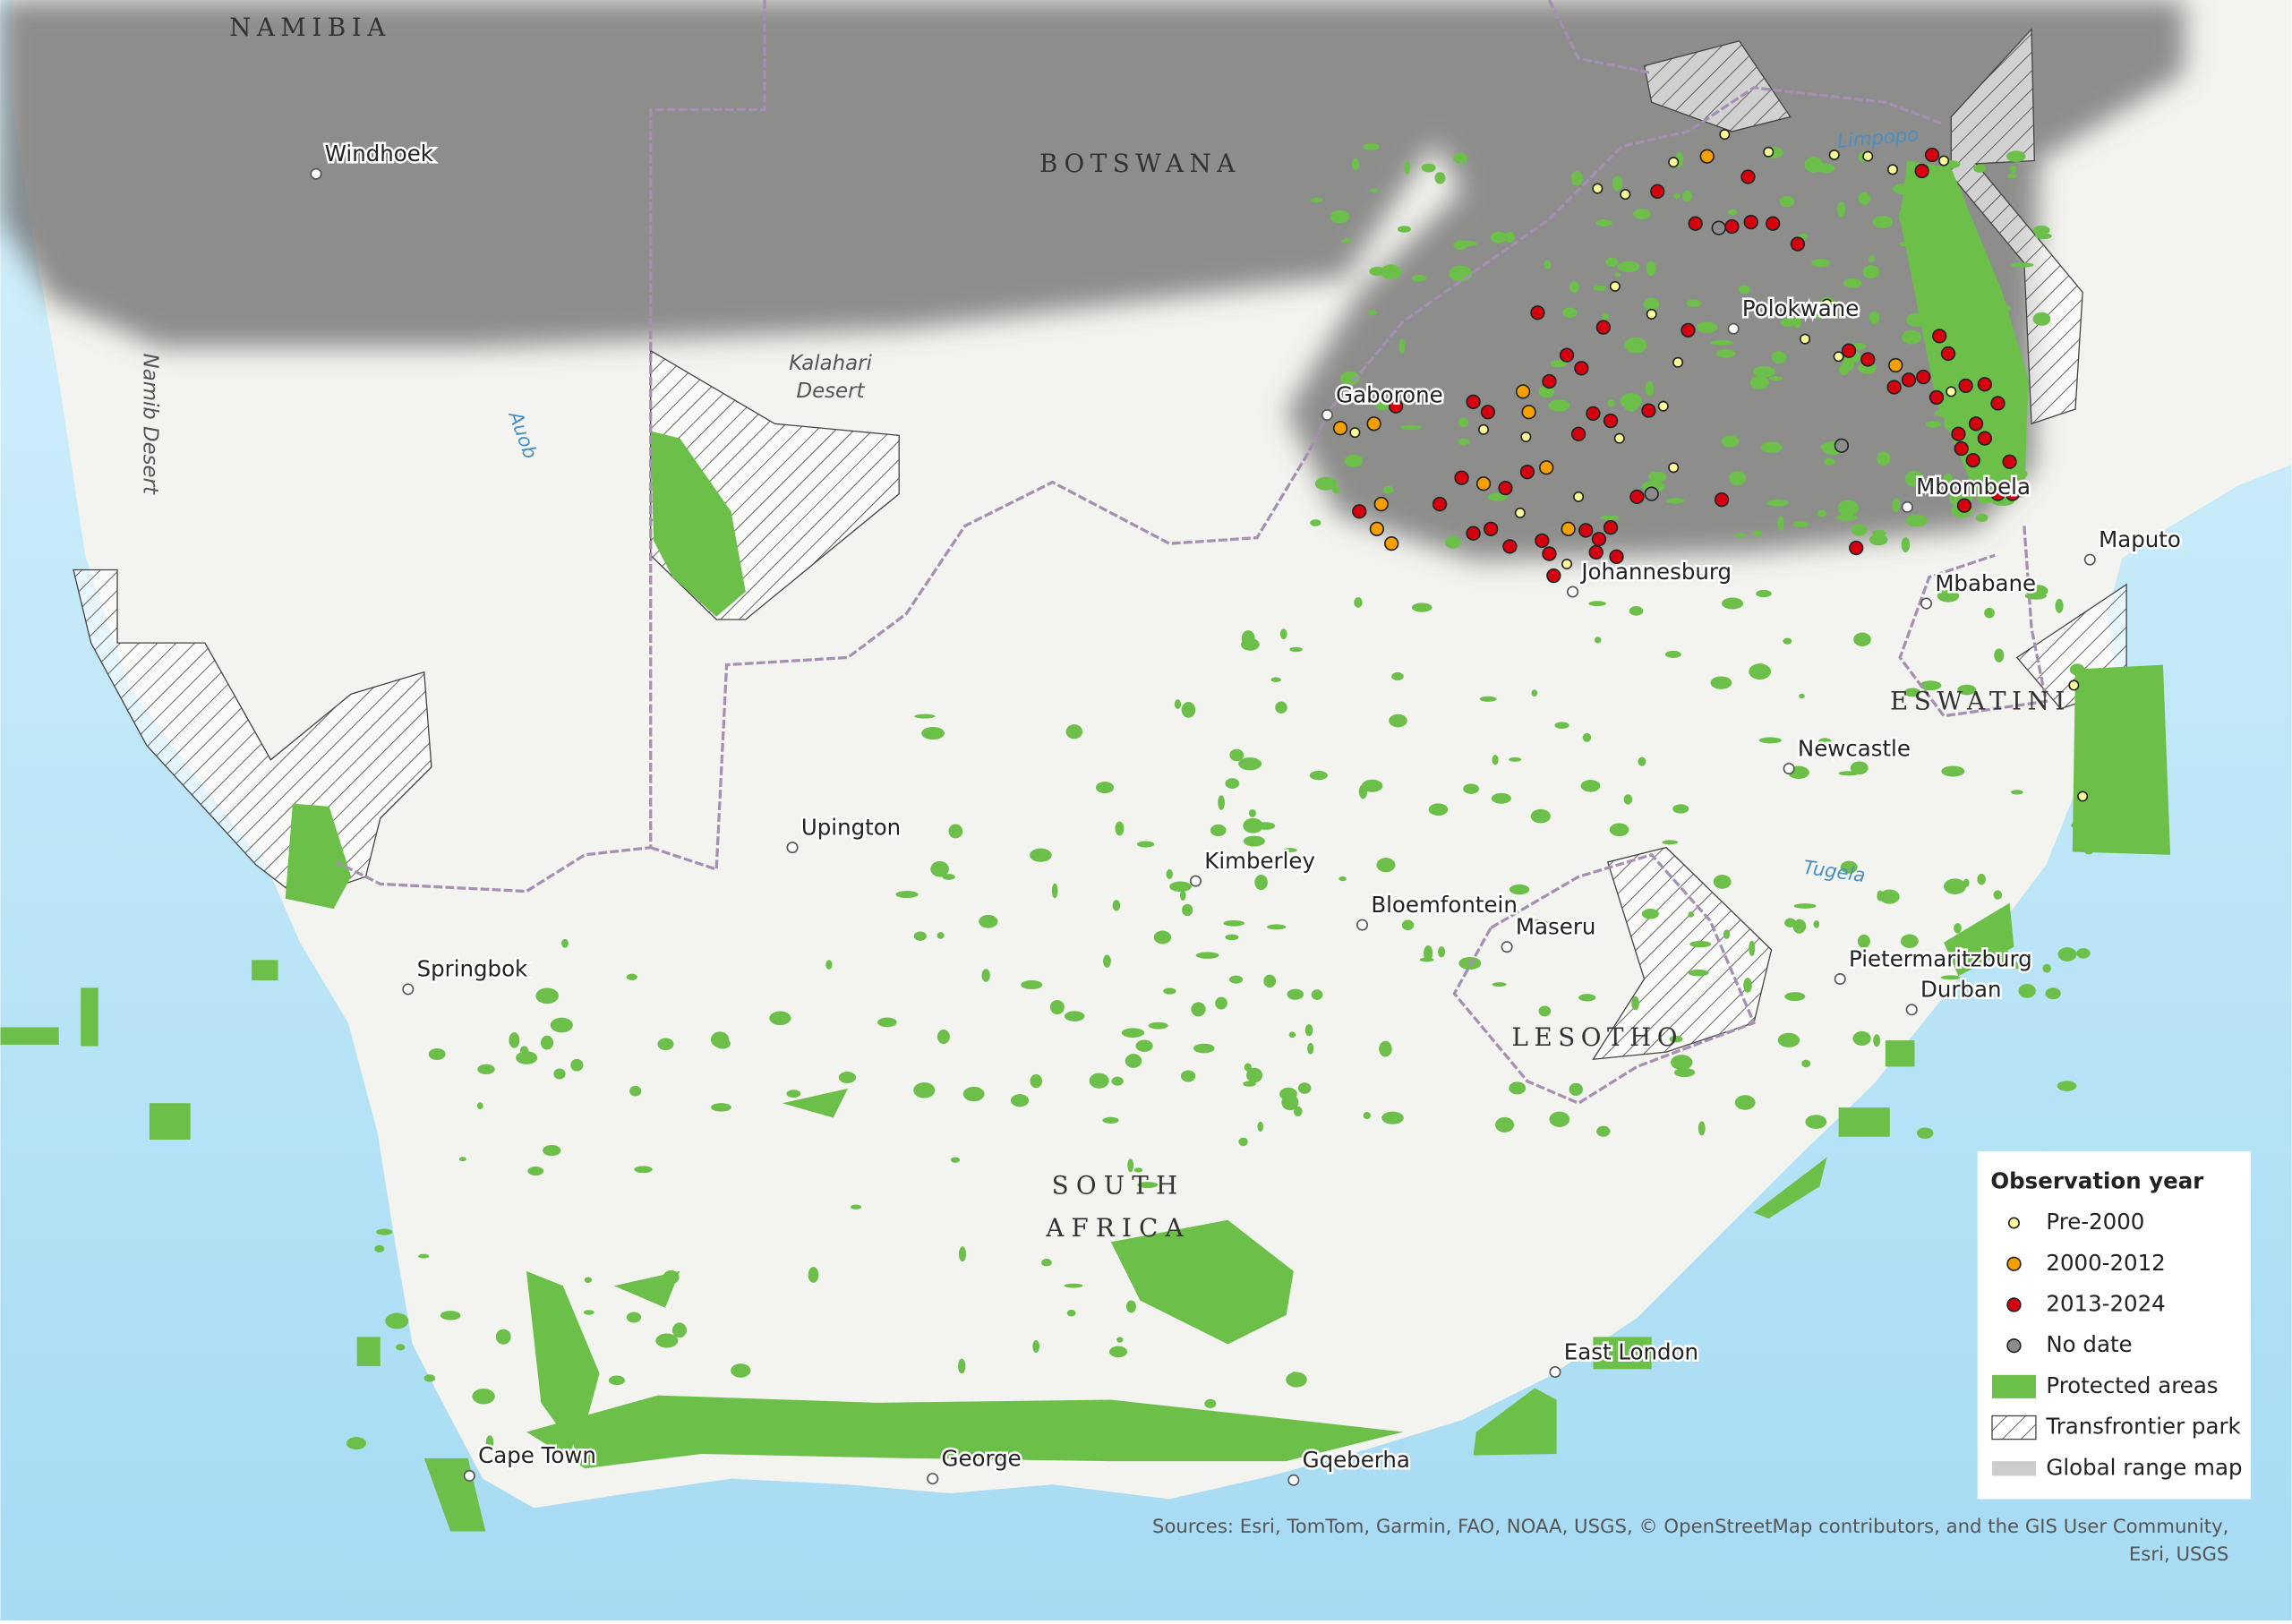  I want to click on legend-box, so click(2114, 1325).